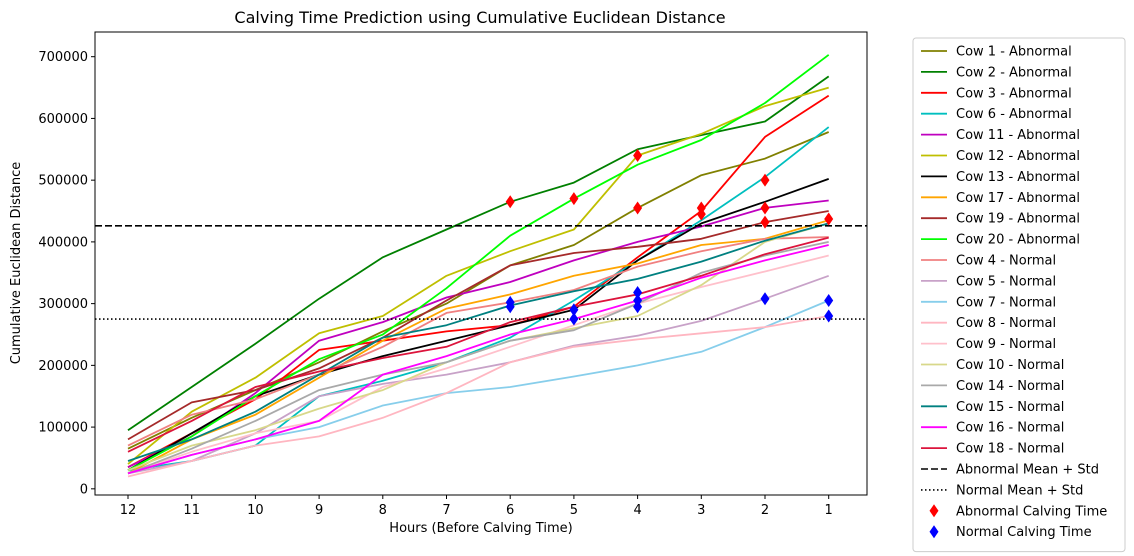 This screenshot has width=1134, height=556. What do you see at coordinates (446, 510) in the screenshot?
I see `x-tick-label: 7` at bounding box center [446, 510].